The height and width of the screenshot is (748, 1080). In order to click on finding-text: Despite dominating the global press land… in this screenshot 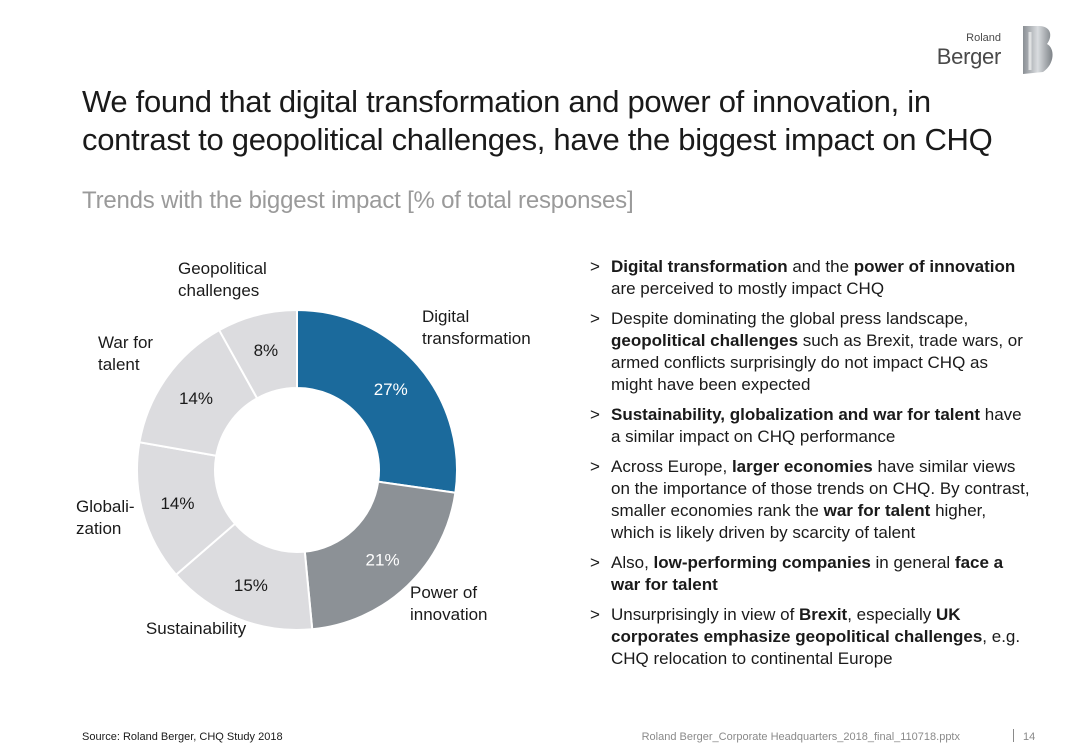, I will do `click(790, 318)`.